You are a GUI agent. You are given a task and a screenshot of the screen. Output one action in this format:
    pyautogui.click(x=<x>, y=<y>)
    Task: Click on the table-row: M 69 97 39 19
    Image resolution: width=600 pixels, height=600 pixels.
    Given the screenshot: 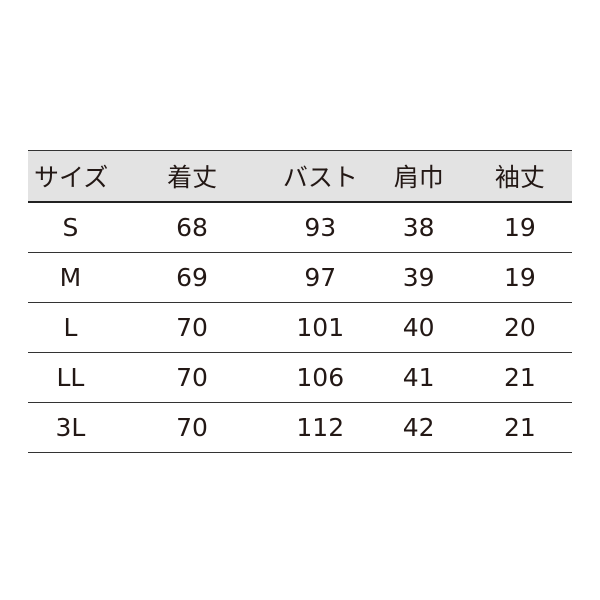 What is the action you would take?
    pyautogui.click(x=300, y=278)
    